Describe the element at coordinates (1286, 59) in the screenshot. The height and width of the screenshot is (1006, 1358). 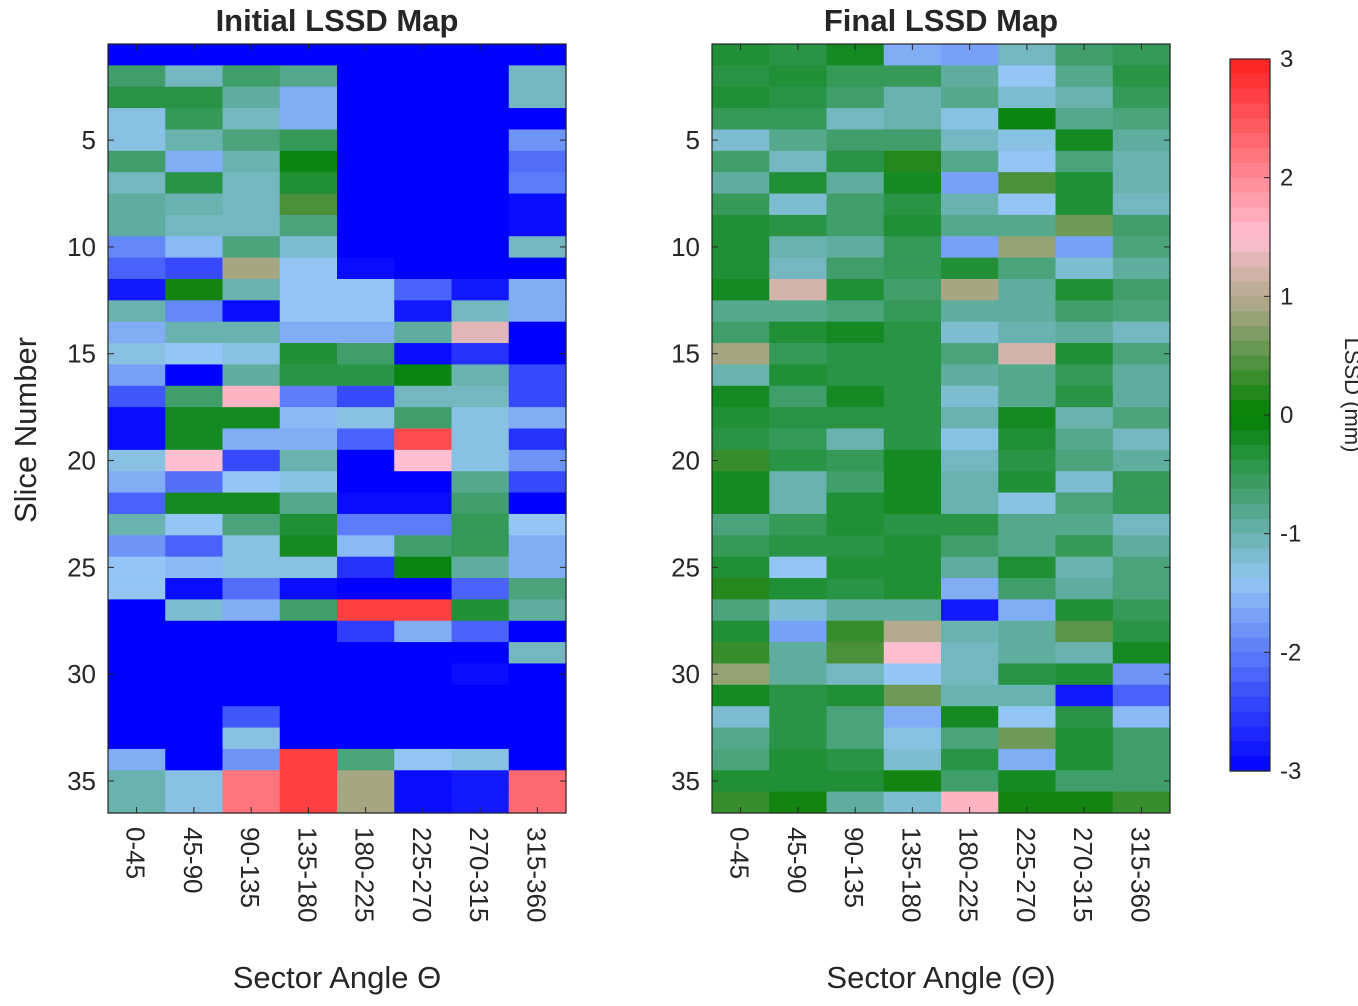
I see `colorbar-tick-label: 3` at that location.